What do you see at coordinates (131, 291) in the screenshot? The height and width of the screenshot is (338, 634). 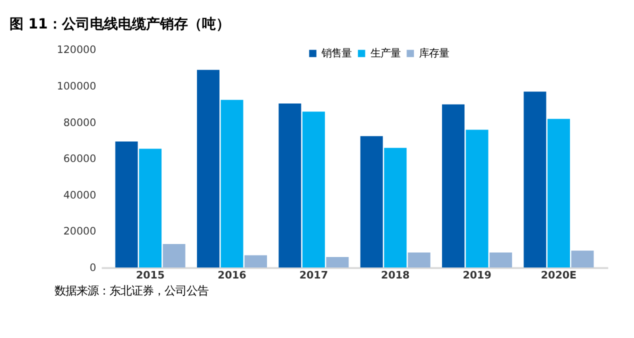 I see `source-note: 数据来源：东北证券，公司公告` at bounding box center [131, 291].